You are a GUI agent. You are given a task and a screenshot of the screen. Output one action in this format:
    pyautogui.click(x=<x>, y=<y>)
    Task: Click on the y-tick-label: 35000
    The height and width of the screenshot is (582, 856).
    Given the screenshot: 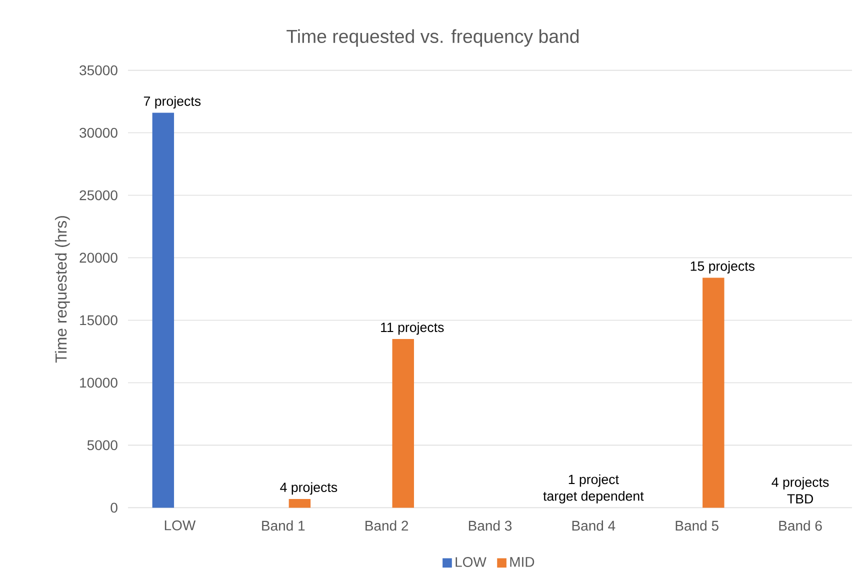 What is the action you would take?
    pyautogui.click(x=99, y=70)
    